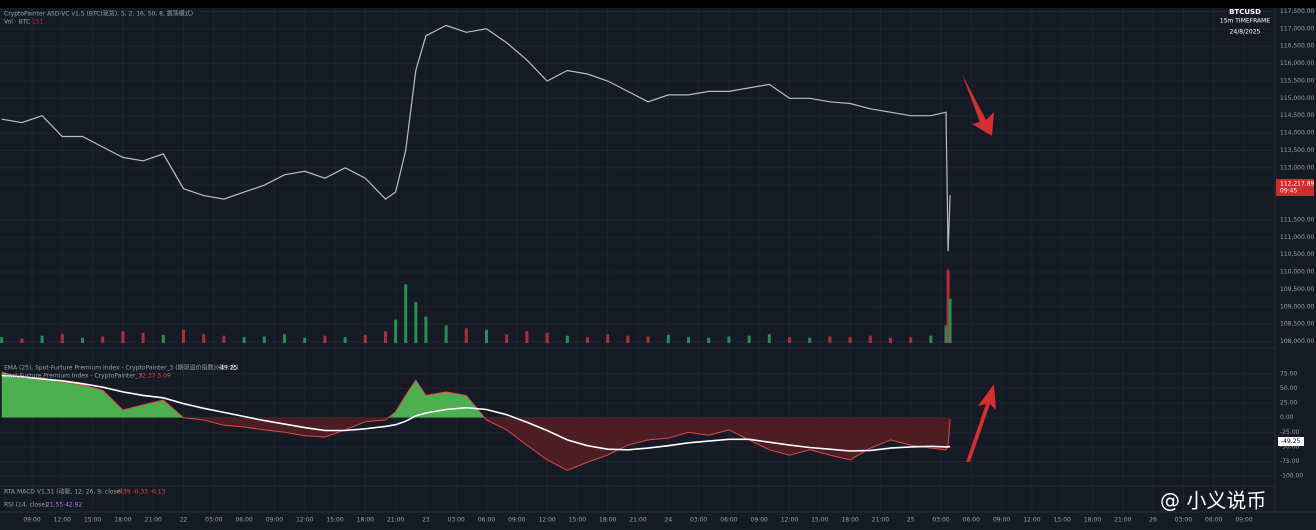 This screenshot has height=530, width=1316. Describe the element at coordinates (1297, 98) in the screenshot. I see `y-tick-label: 115,000.00` at that location.